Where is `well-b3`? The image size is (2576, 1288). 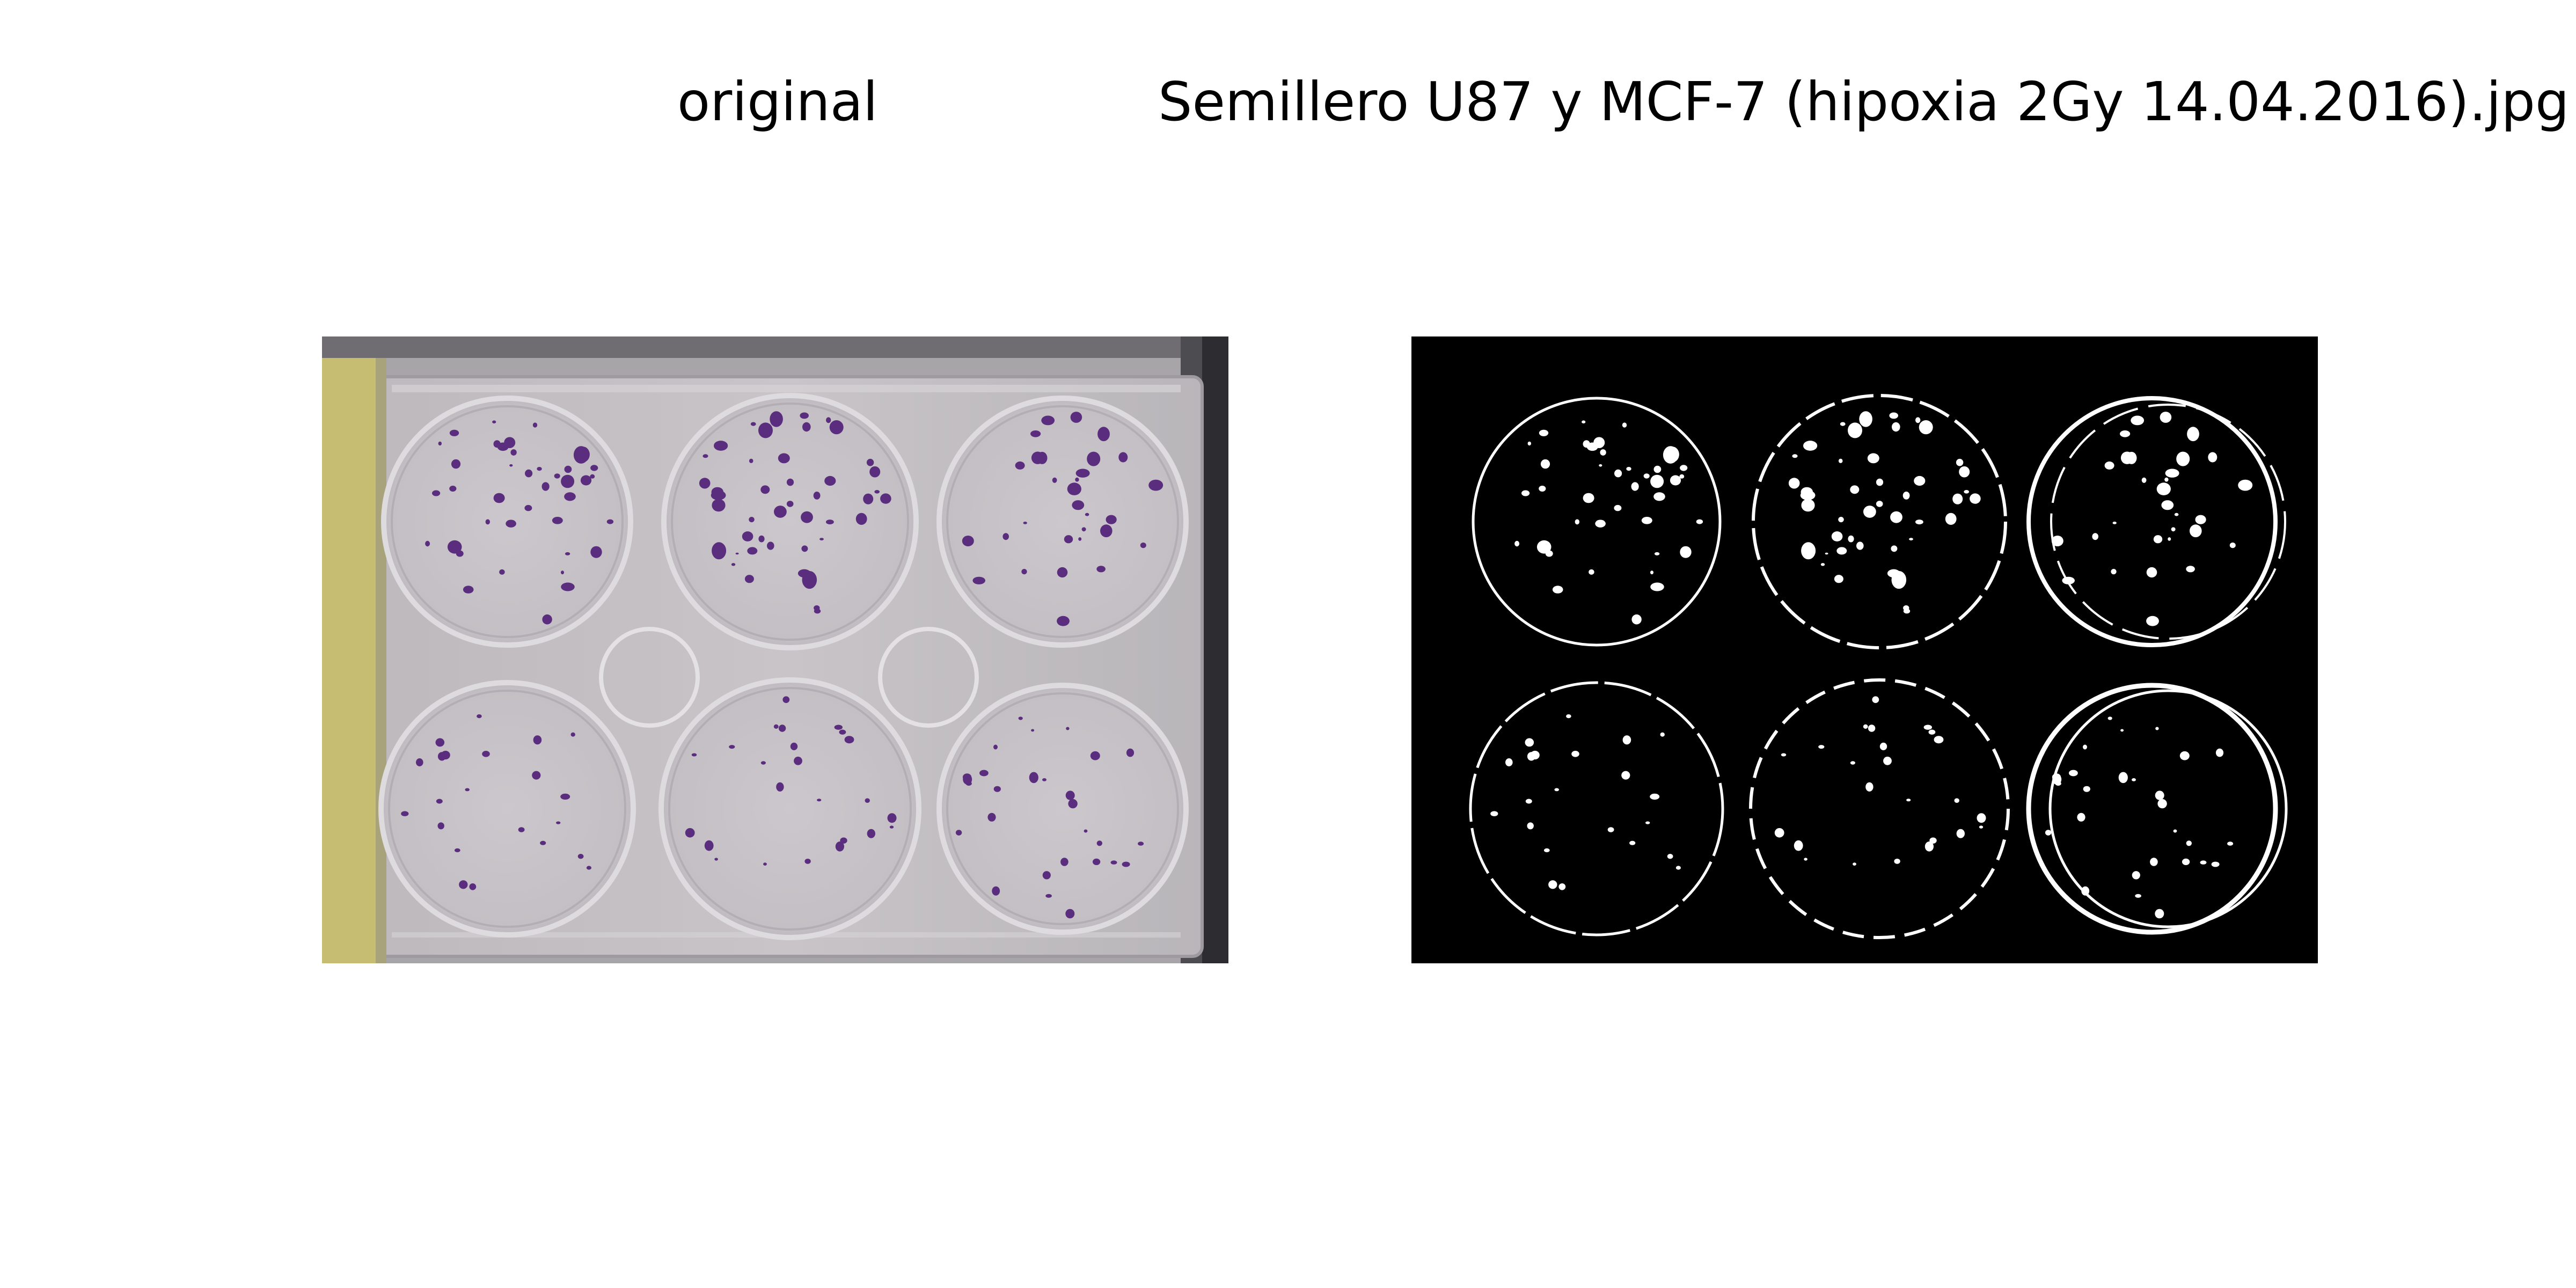 well-b3 is located at coordinates (1062, 809).